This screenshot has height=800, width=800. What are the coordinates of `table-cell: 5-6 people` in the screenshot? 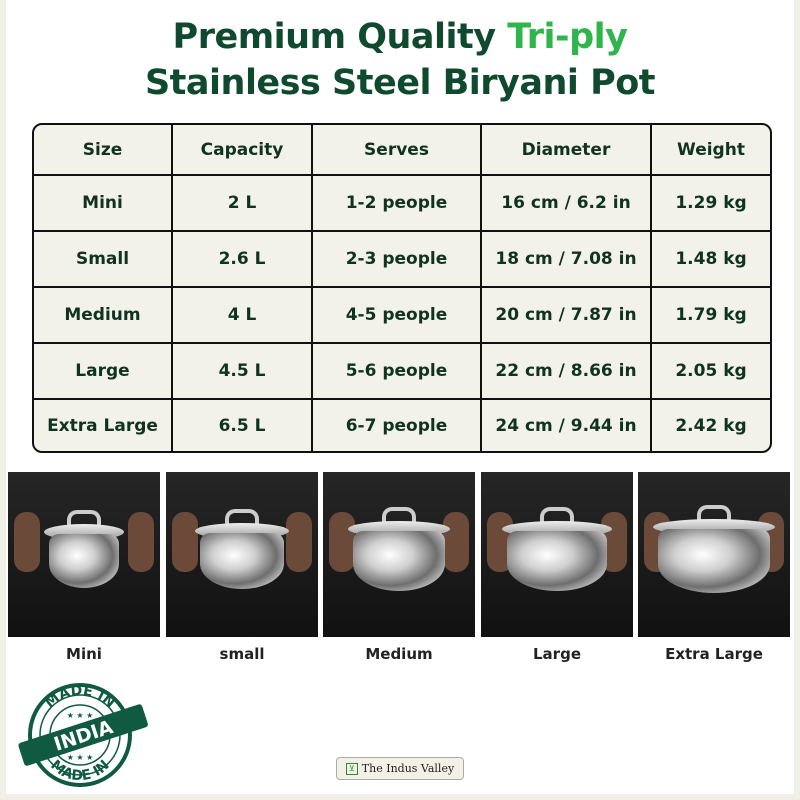 It's located at (397, 372).